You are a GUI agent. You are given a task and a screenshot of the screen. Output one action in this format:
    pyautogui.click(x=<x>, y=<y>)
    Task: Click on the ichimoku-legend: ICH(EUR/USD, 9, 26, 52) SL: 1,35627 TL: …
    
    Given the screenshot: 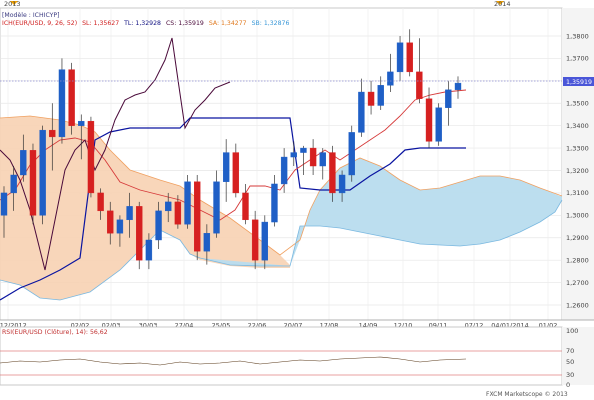 What is the action you would take?
    pyautogui.click(x=145, y=23)
    